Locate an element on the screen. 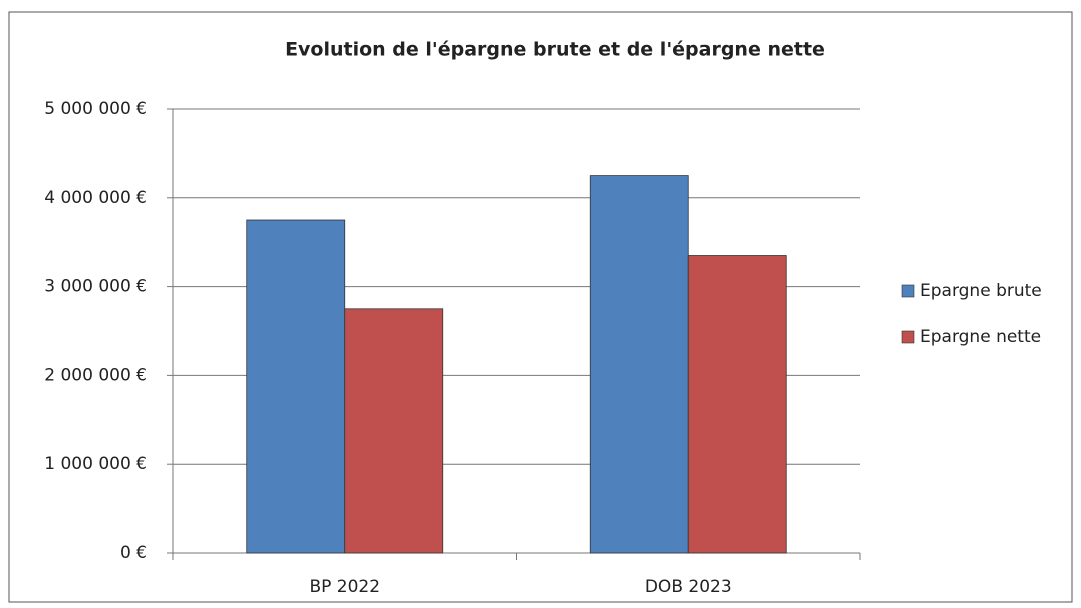 Image resolution: width=1081 pixels, height=608 pixels. y-tick-label: 3 000 000 € is located at coordinates (95, 287).